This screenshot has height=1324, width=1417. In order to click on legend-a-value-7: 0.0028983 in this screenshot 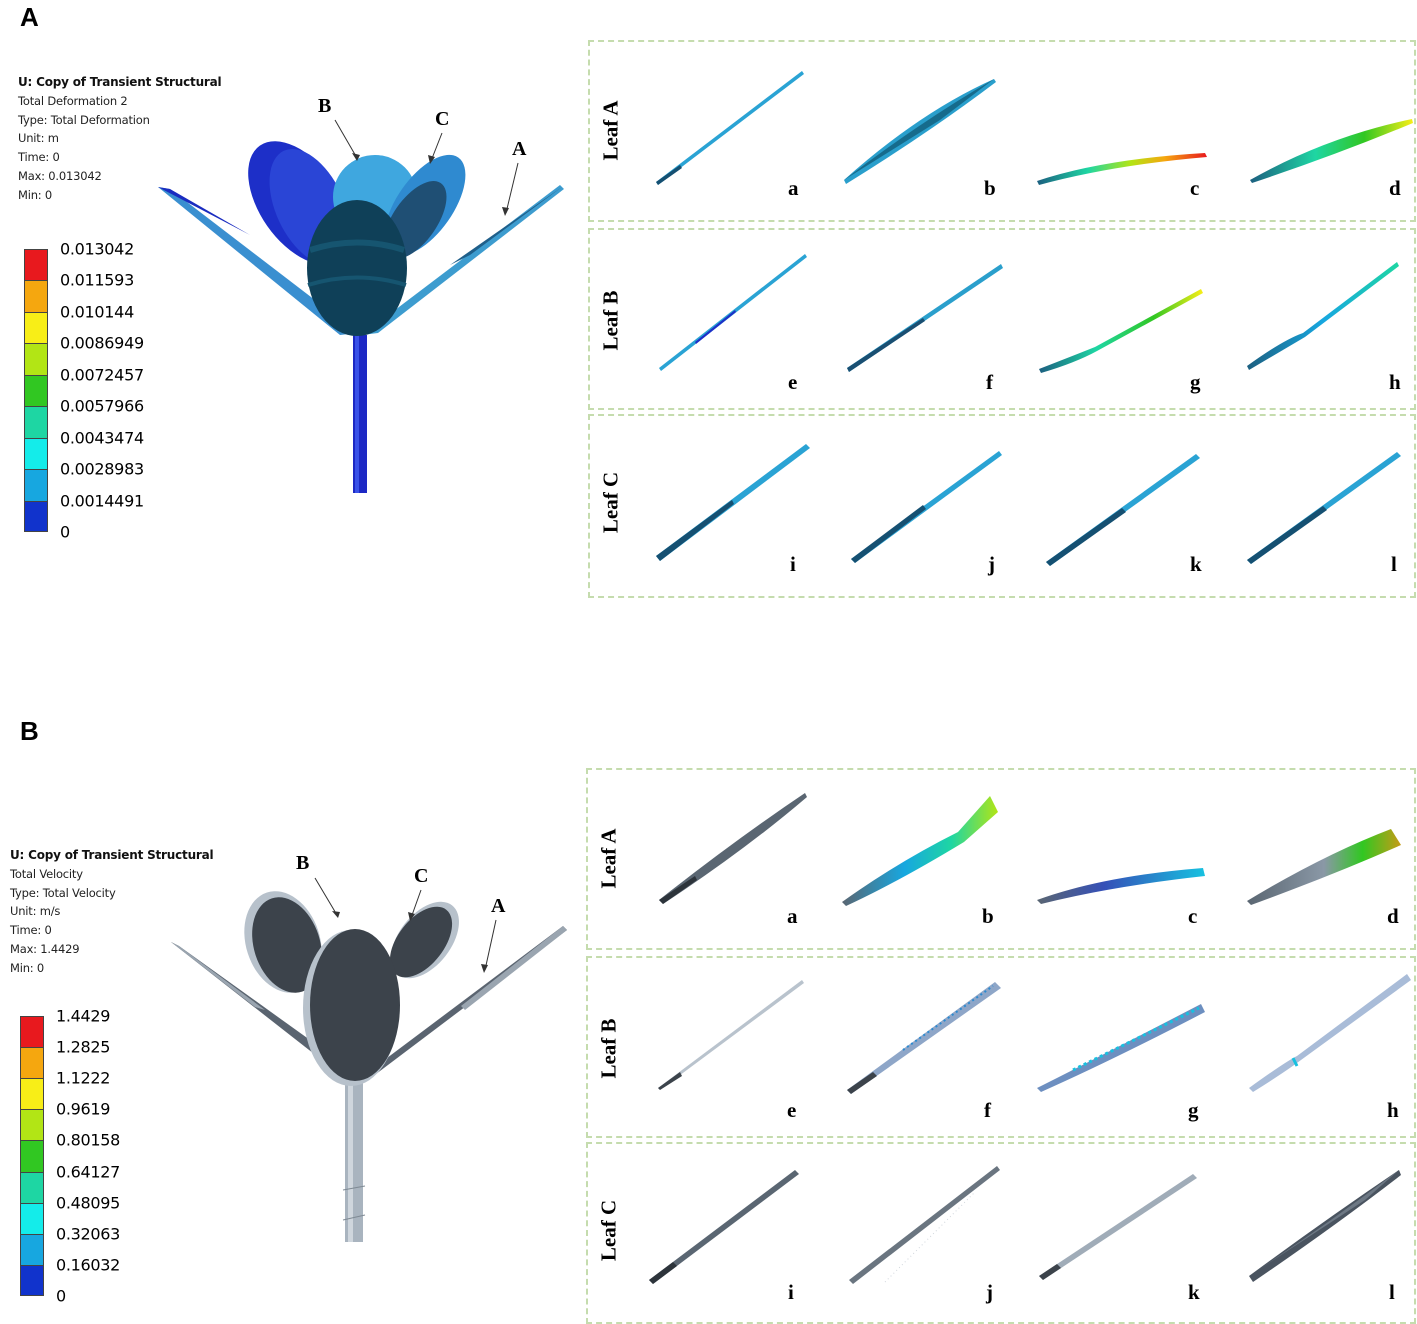, I will do `click(102, 469)`.